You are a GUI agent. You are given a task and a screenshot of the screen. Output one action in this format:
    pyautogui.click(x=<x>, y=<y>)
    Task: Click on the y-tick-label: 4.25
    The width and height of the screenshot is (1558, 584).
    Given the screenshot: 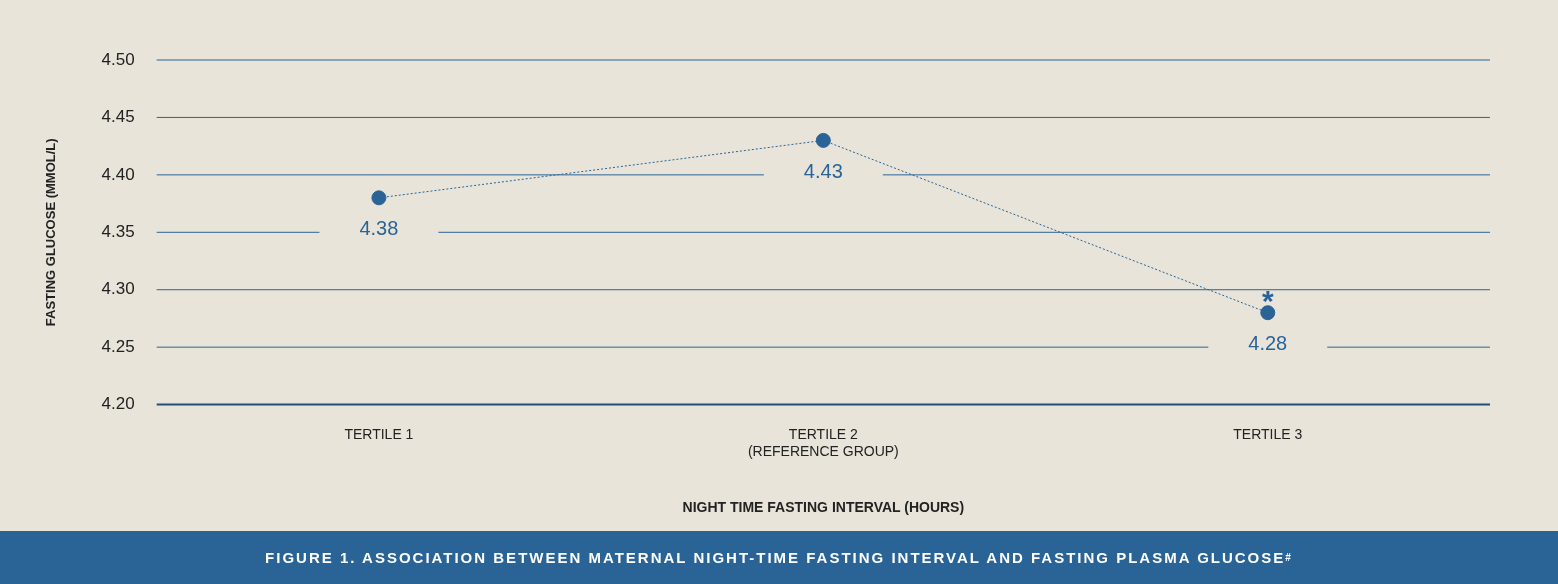 What is the action you would take?
    pyautogui.click(x=118, y=346)
    